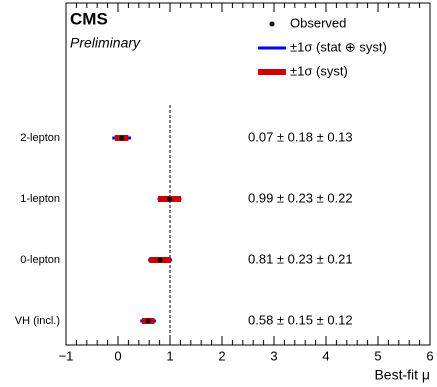 The width and height of the screenshot is (437, 387). I want to click on category-label: 1-lepton, so click(40, 199).